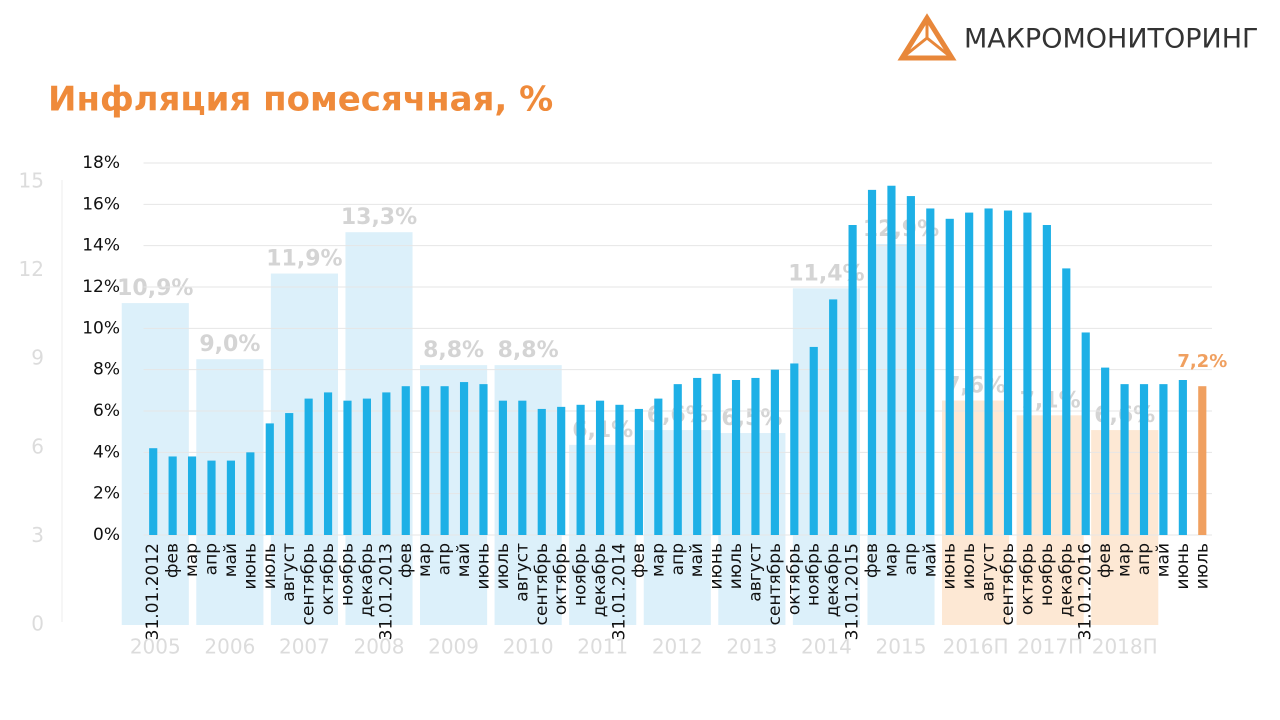 Image resolution: width=1280 pixels, height=720 pixels. Describe the element at coordinates (37, 535) in the screenshot. I see `y-tick-label: 3` at that location.